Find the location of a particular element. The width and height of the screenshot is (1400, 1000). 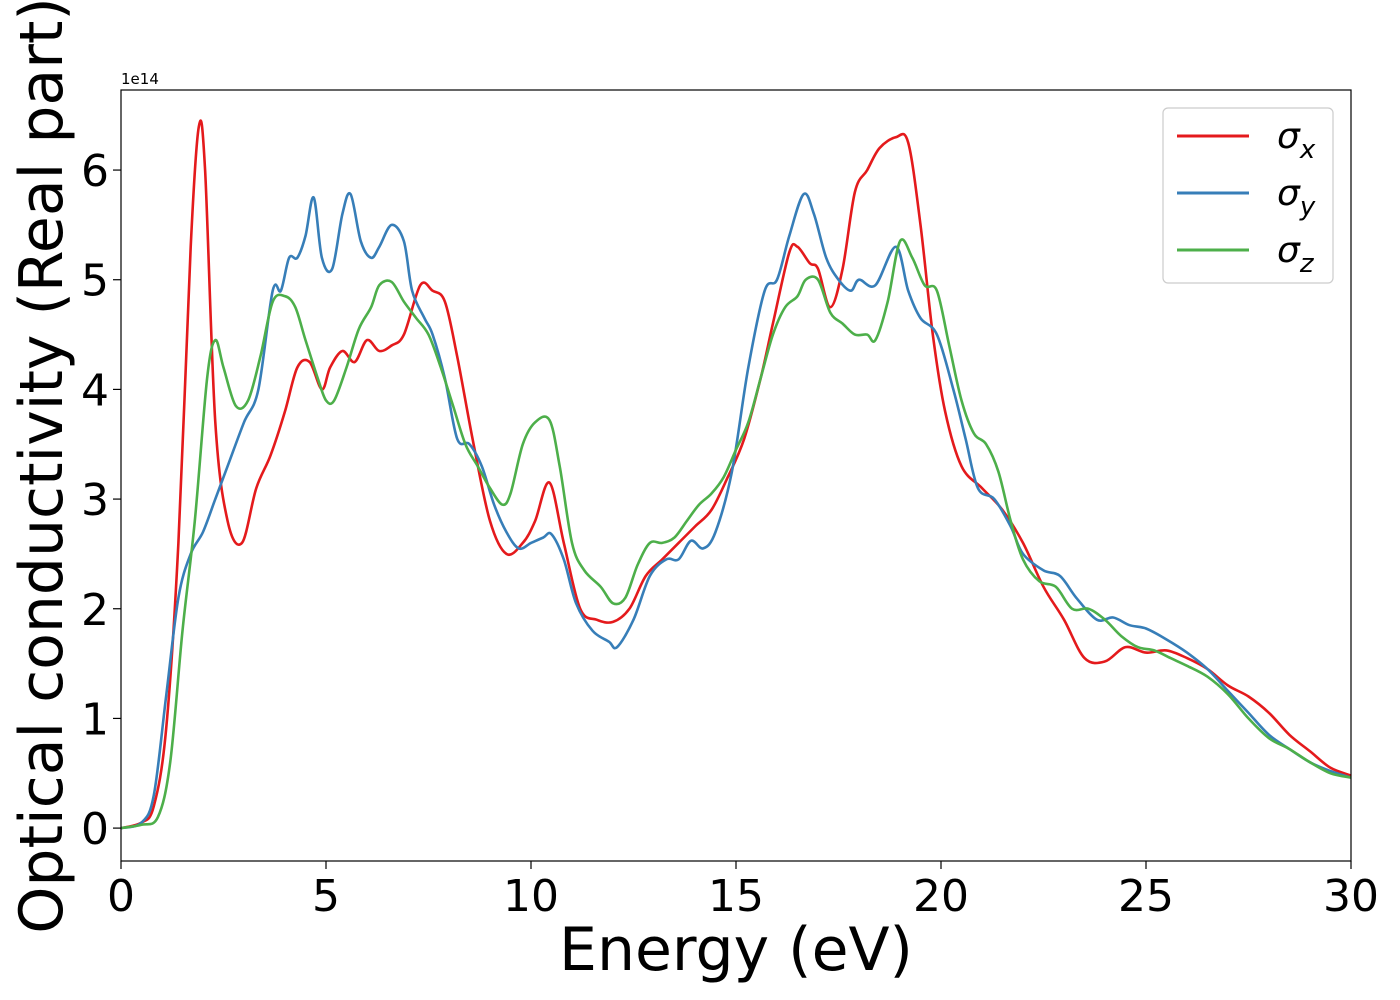

x-tick-label: 5 is located at coordinates (326, 896).